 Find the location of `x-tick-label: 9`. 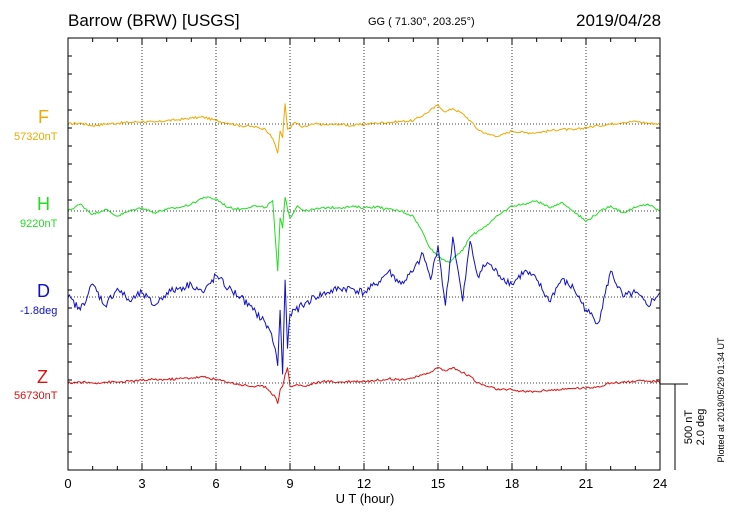

x-tick-label: 9 is located at coordinates (289, 483).